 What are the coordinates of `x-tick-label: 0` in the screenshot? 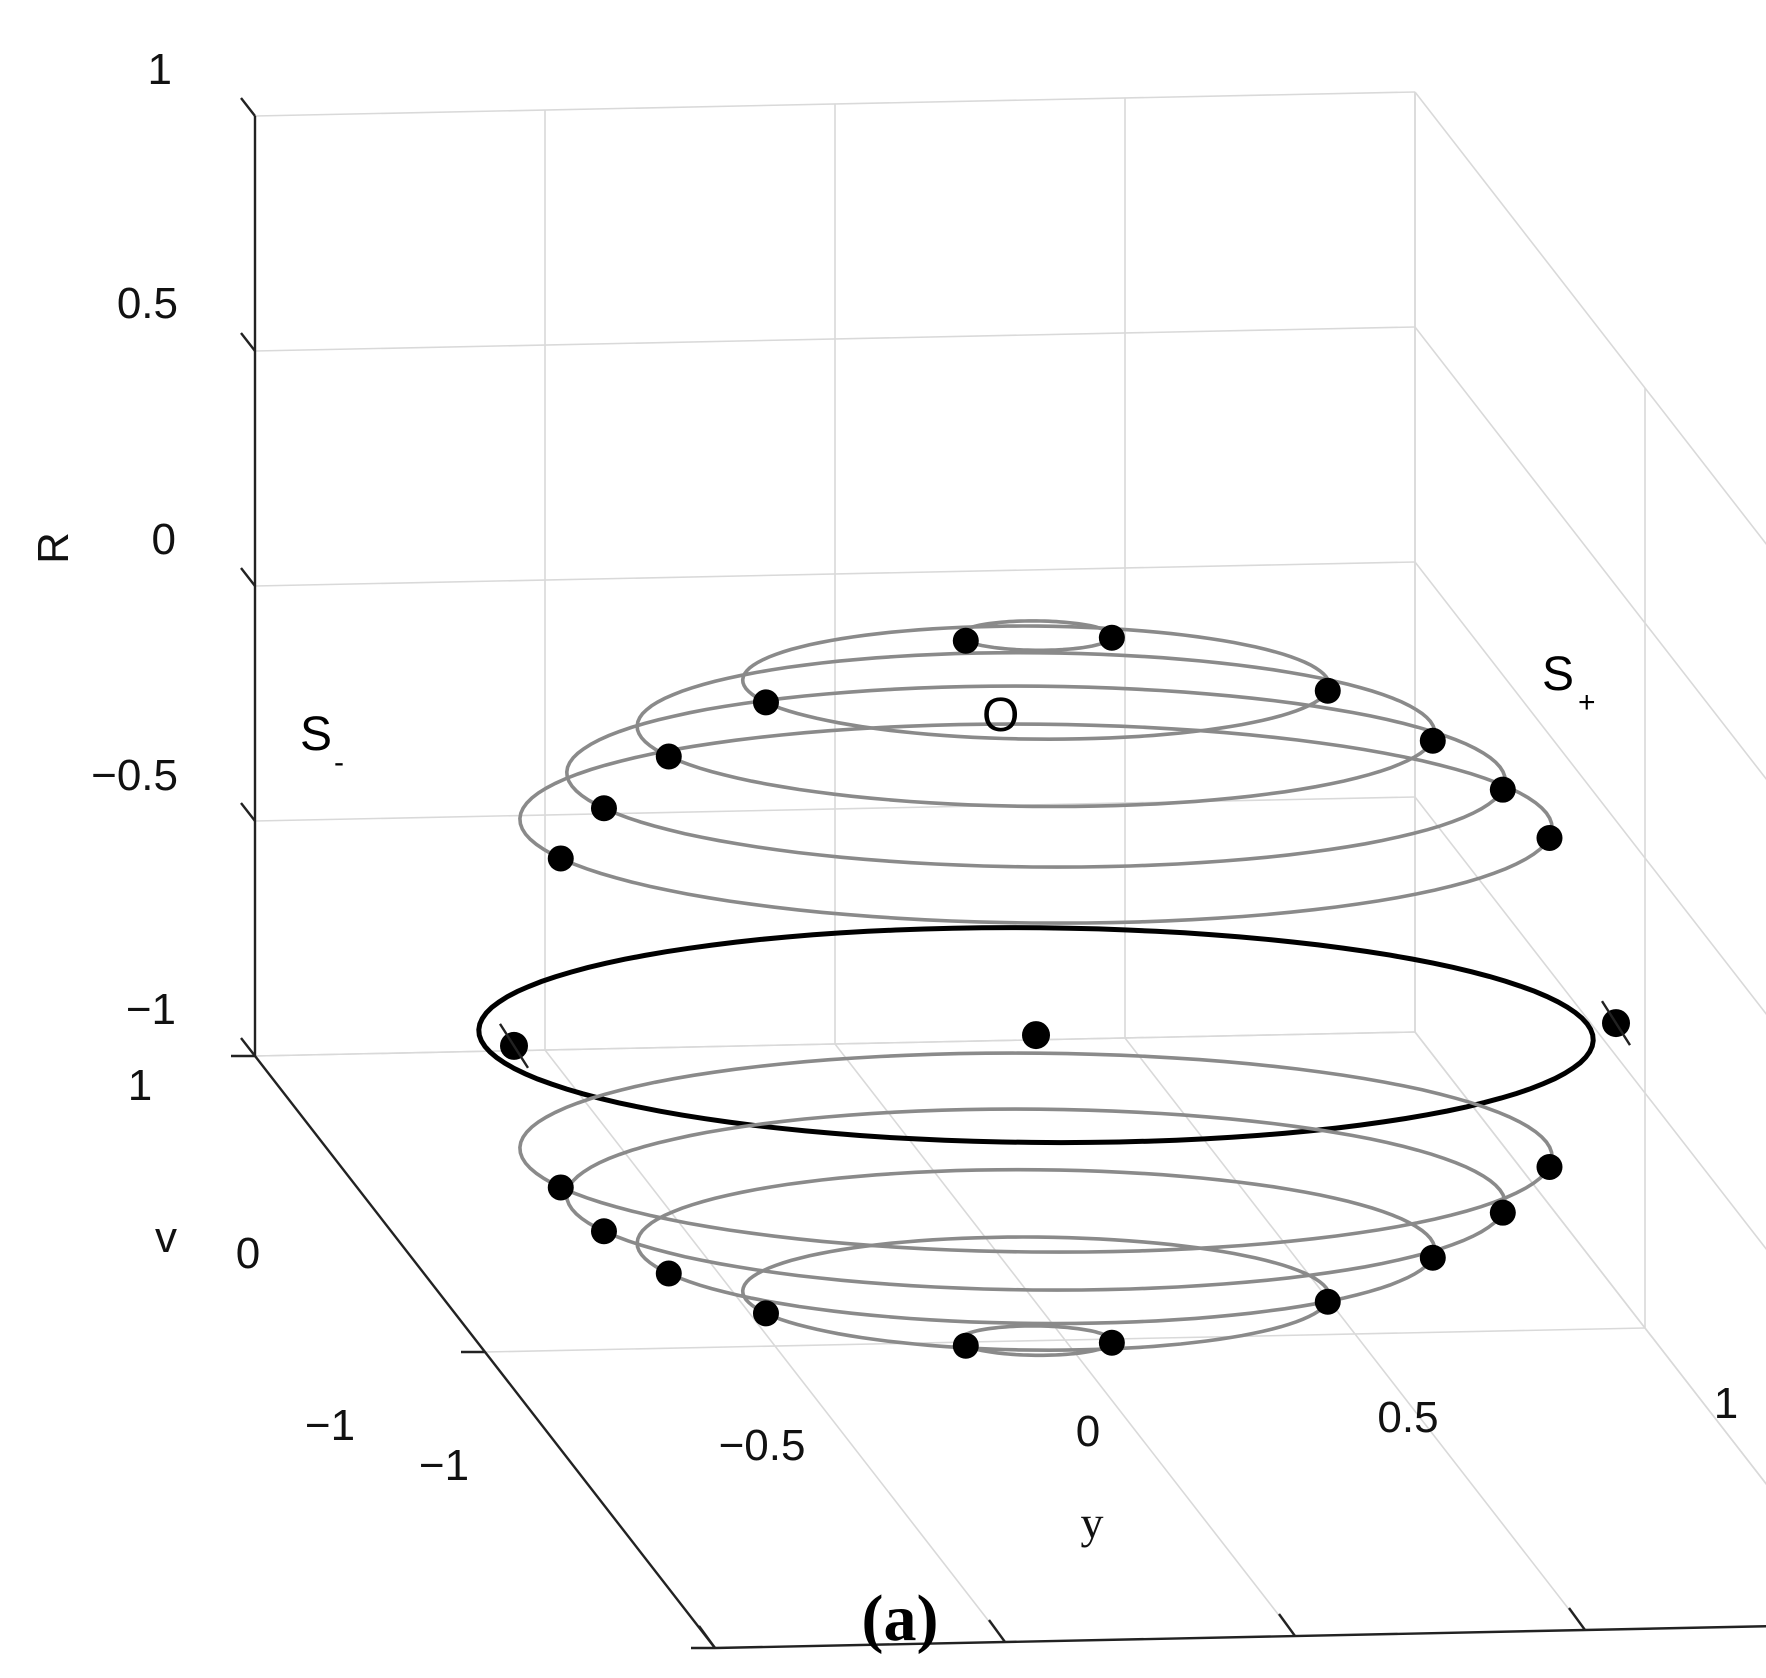 It's located at (1088, 1431).